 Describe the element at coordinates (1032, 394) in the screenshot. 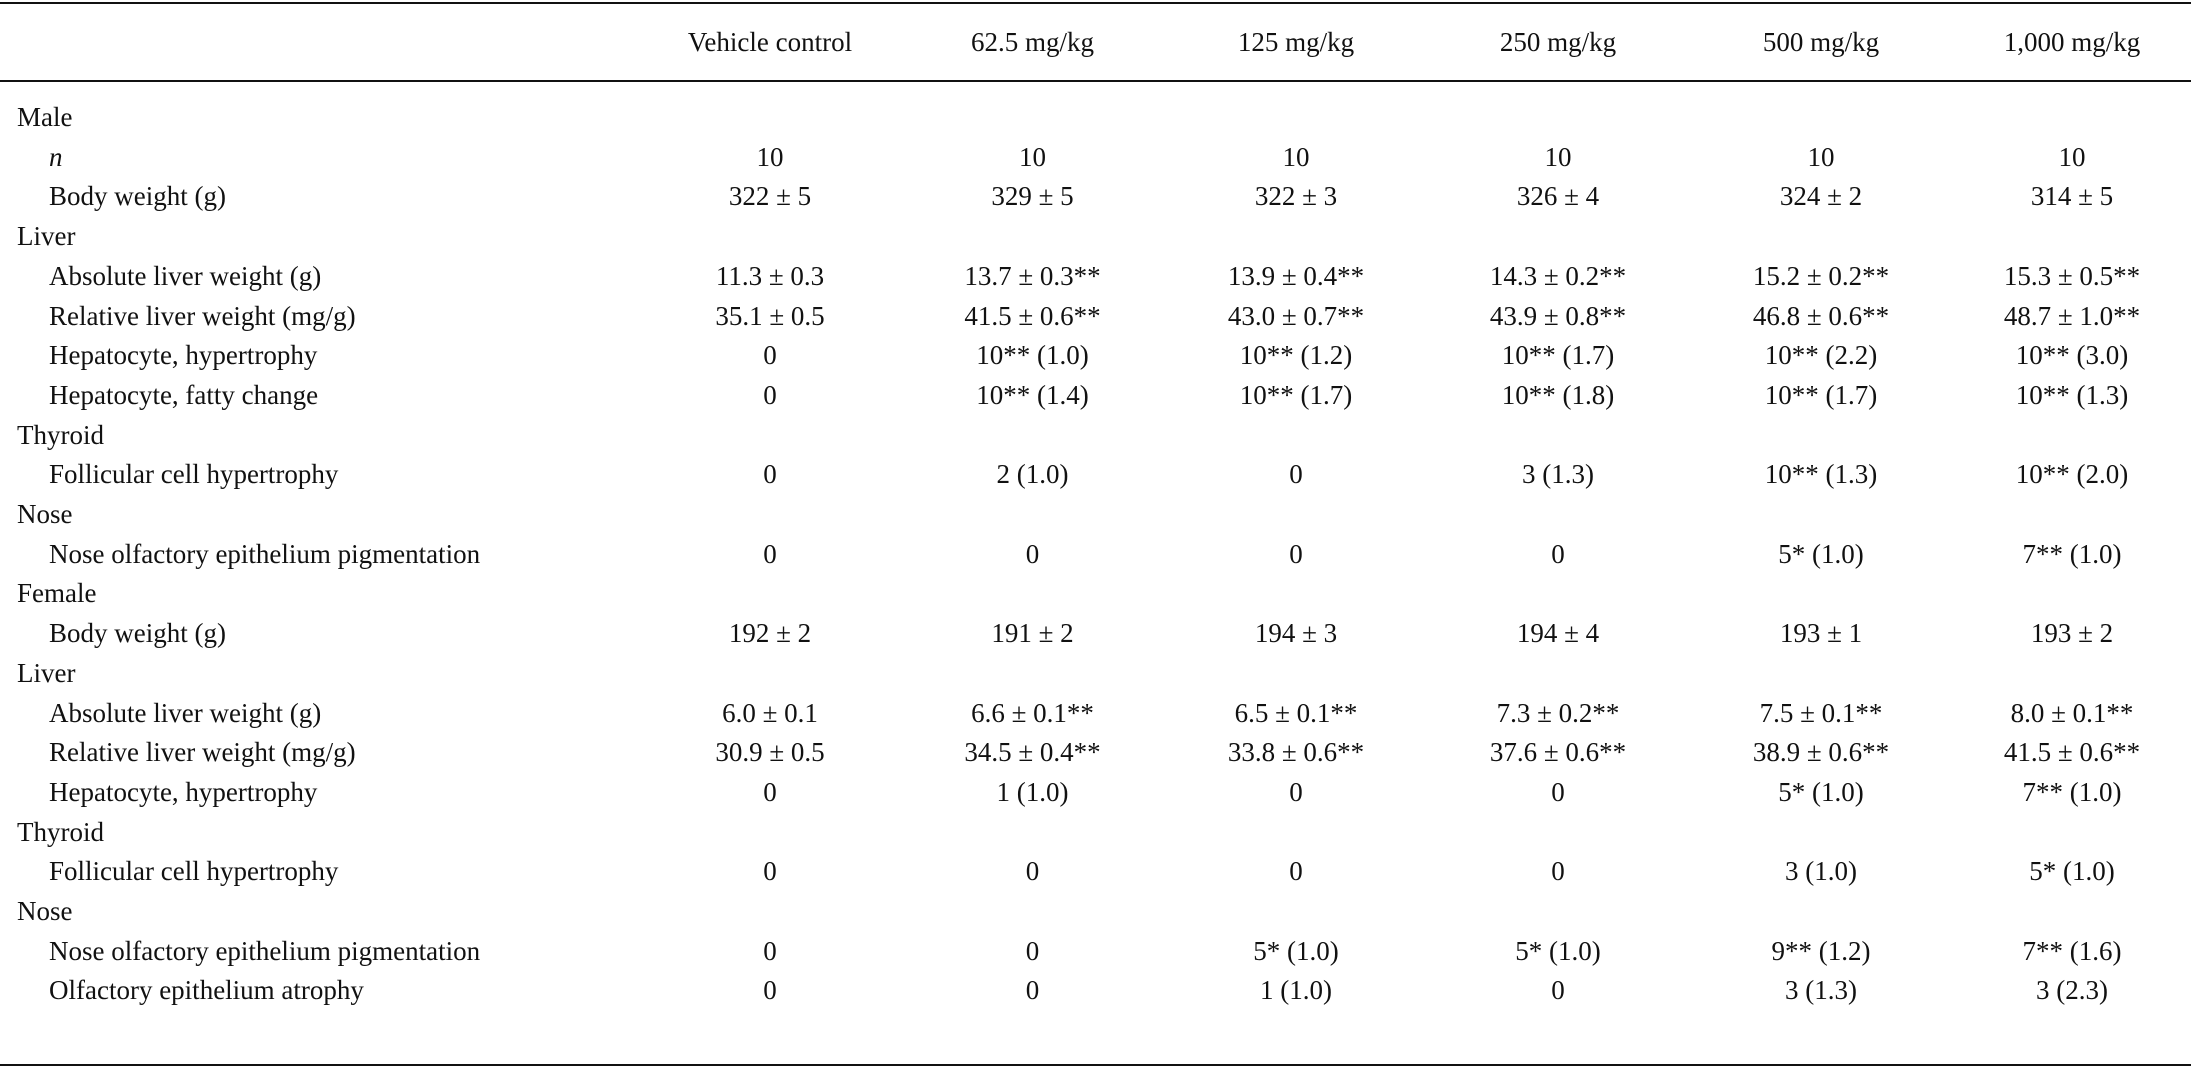

I see `table-cell: 10** (1.4)` at that location.